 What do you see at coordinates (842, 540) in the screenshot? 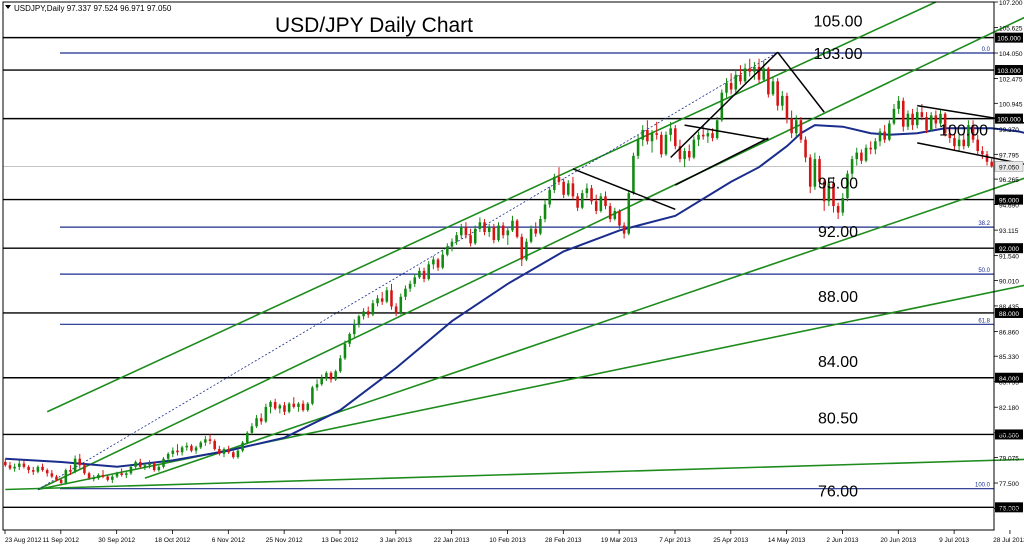
I see `x-axis-tick-label: 2 Jun 2013` at bounding box center [842, 540].